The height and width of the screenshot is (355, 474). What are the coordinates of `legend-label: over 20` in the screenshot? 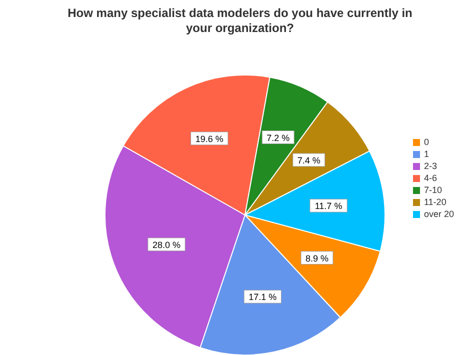 It's located at (439, 213).